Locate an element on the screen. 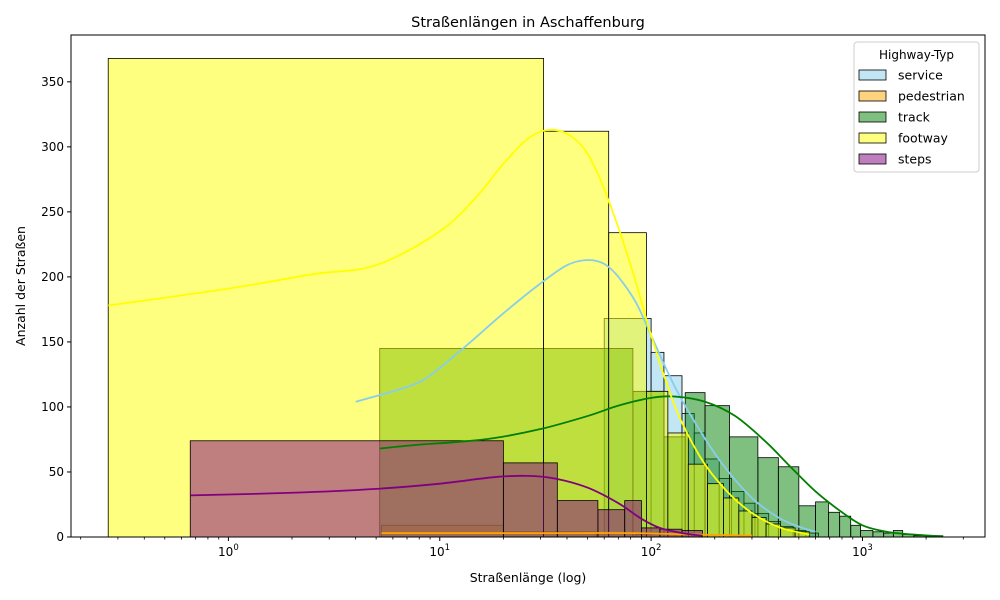 This screenshot has width=1000, height=600. kde-line-steps is located at coordinates (446, 505).